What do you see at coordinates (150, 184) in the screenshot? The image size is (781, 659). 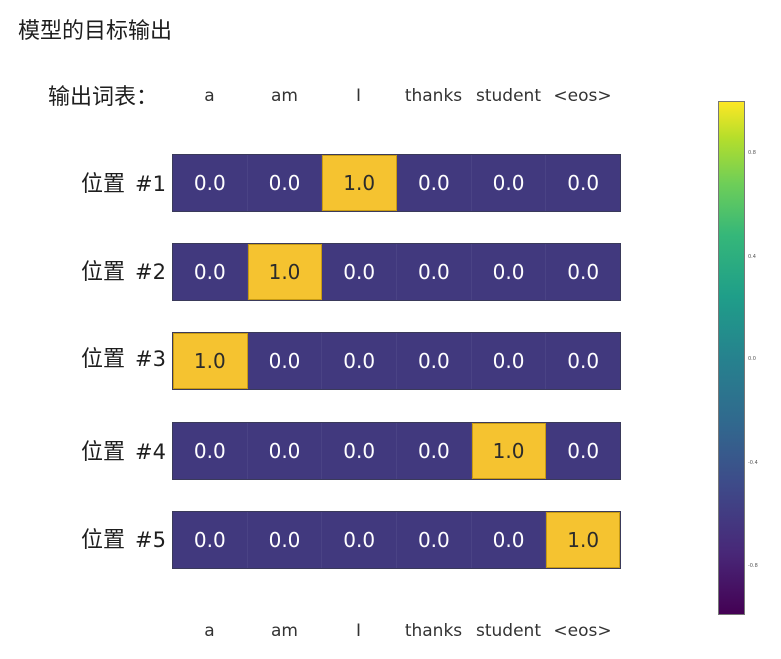 I see `row-label-number: #1` at bounding box center [150, 184].